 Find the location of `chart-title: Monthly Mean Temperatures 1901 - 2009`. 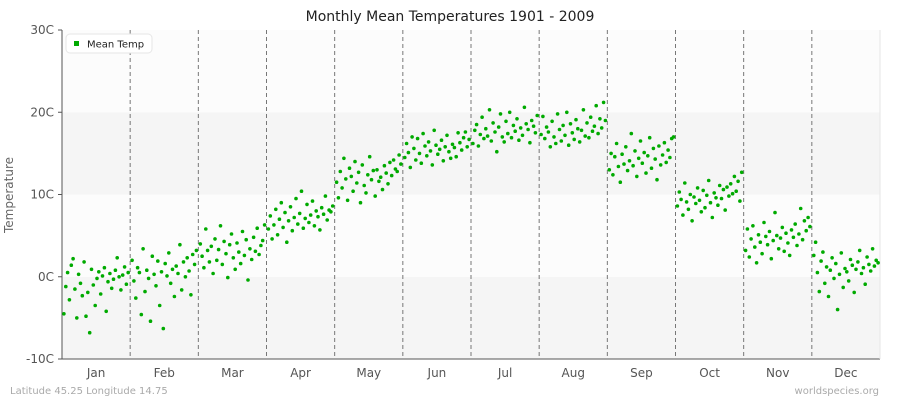

chart-title: Monthly Mean Temperatures 1901 - 2009 is located at coordinates (450, 17).